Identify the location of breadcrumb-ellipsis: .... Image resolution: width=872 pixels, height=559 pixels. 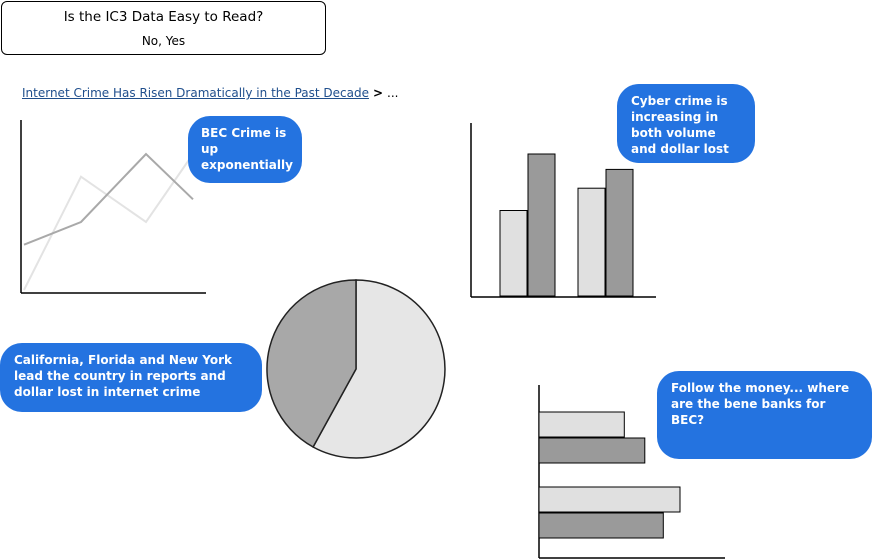
(393, 93).